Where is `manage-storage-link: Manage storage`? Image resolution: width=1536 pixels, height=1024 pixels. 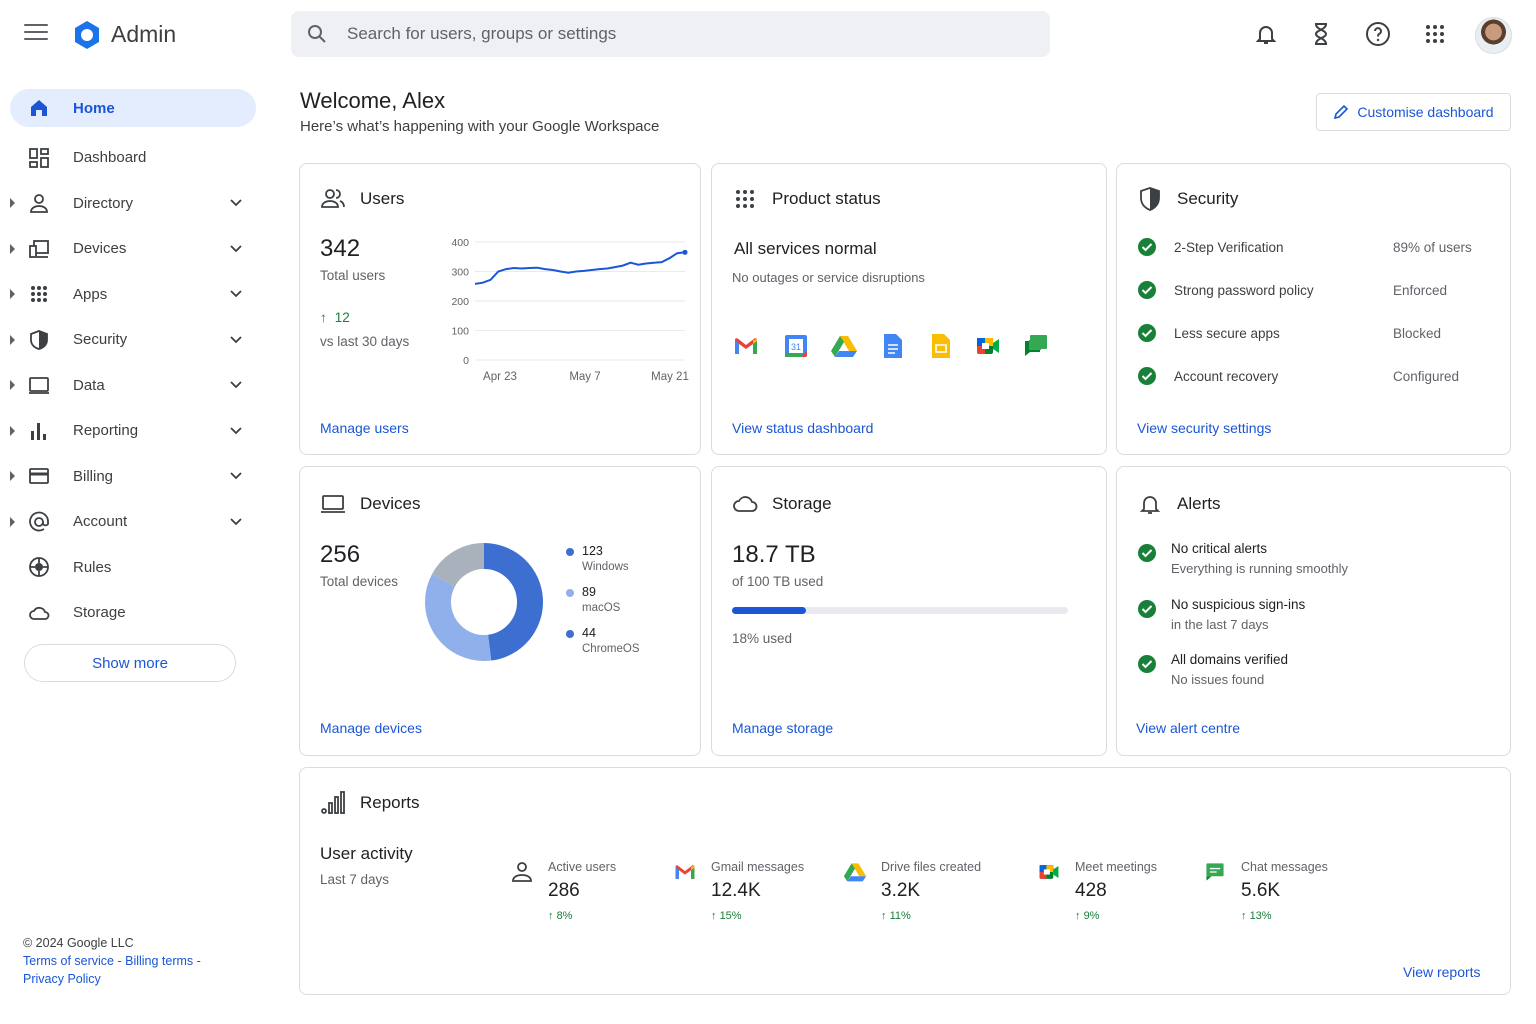 manage-storage-link: Manage storage is located at coordinates (783, 728).